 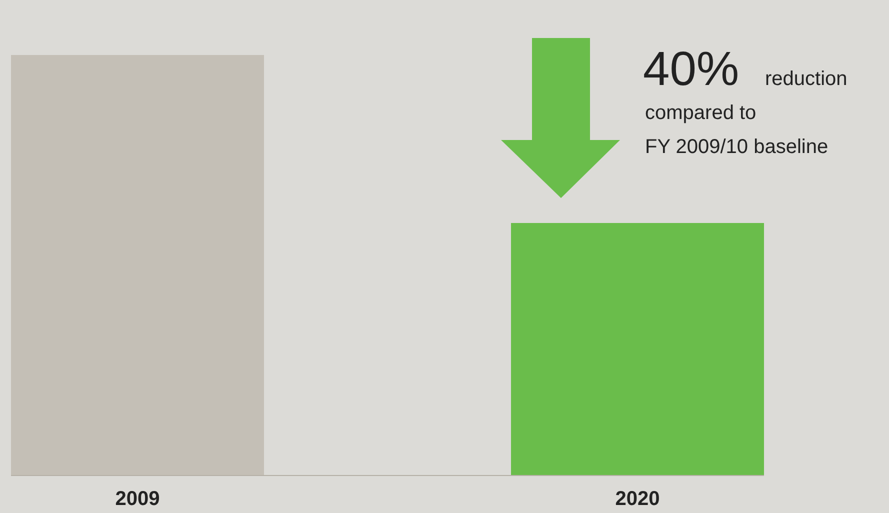 I want to click on x-tick-label: 2020, so click(x=637, y=499).